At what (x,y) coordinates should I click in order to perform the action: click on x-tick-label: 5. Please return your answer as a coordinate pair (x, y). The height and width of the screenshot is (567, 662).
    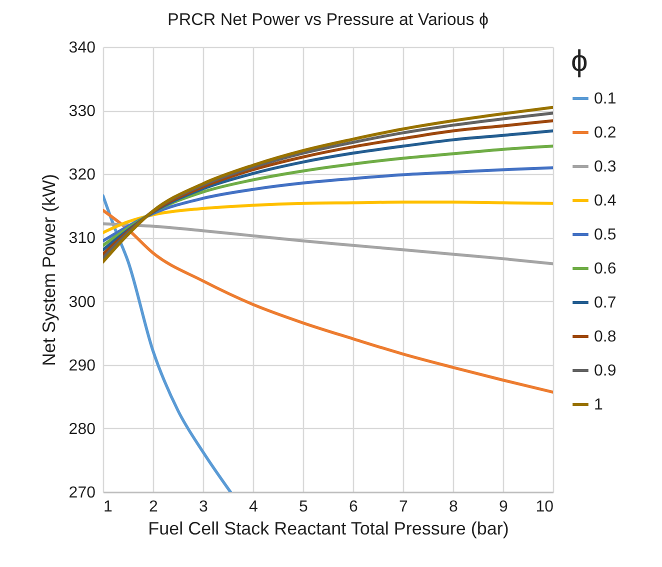
    Looking at the image, I should click on (303, 507).